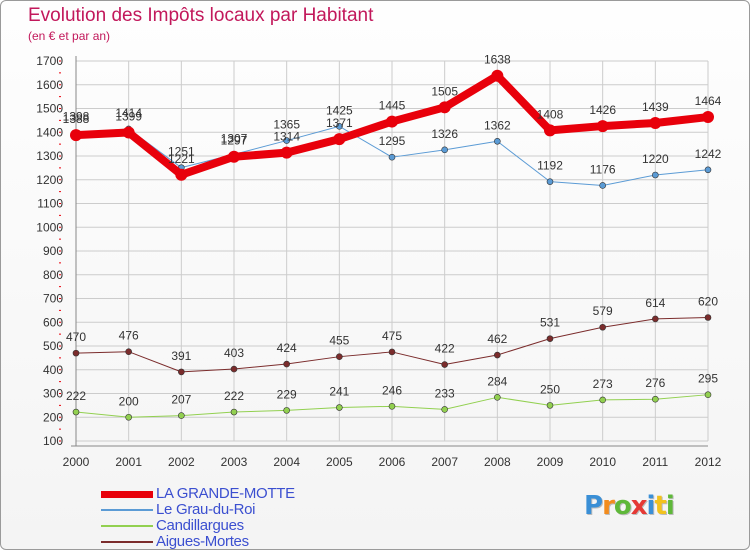  Describe the element at coordinates (49, 156) in the screenshot. I see `y-tick-label: 1300` at that location.